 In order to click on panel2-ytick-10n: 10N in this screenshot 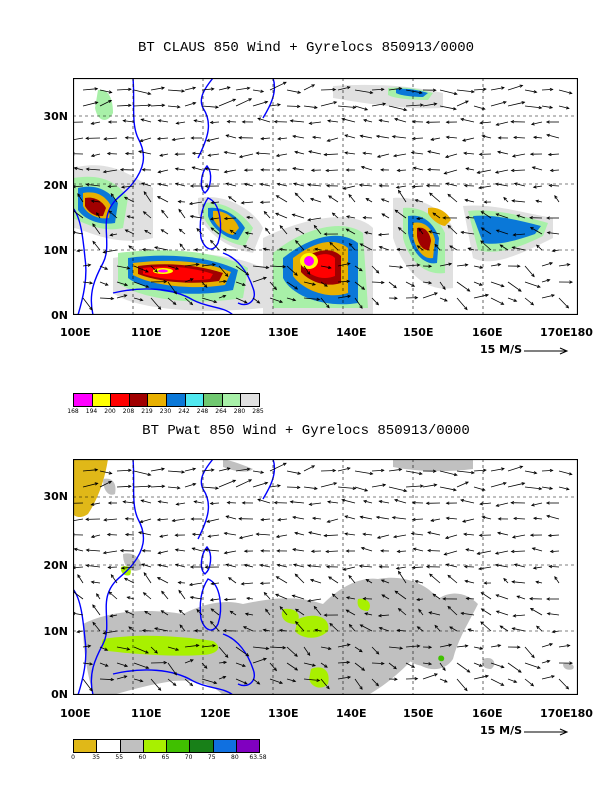, I will do `click(55, 631)`.